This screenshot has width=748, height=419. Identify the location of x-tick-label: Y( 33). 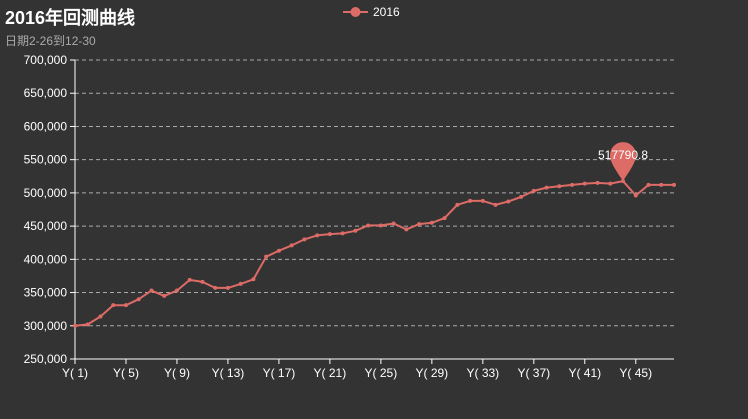
(482, 373).